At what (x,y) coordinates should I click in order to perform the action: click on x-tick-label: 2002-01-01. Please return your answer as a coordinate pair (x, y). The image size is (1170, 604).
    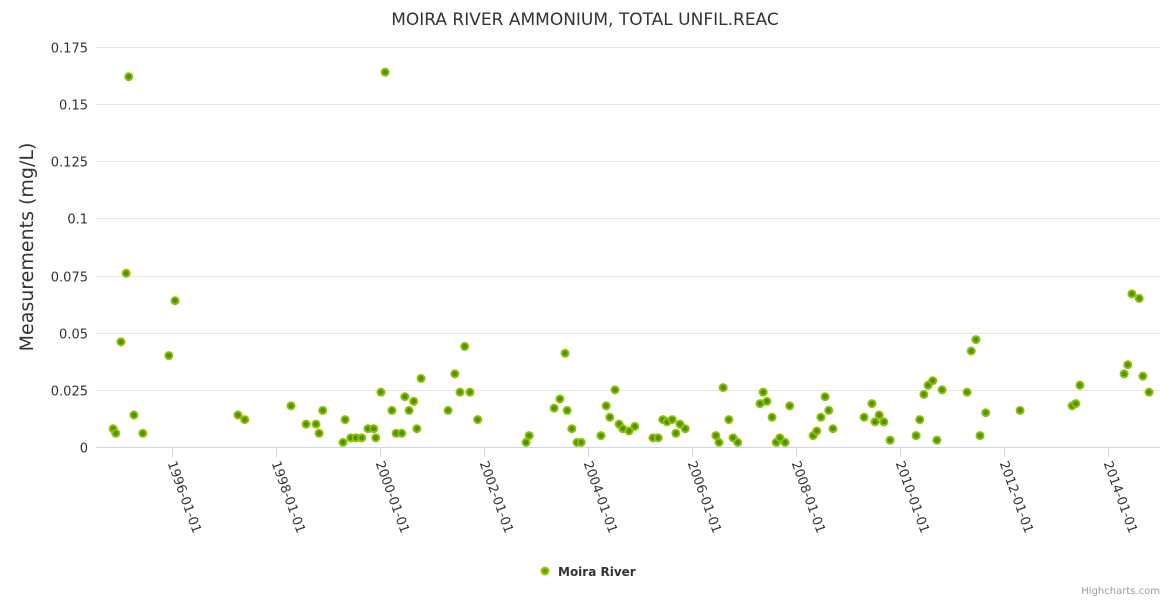
    Looking at the image, I should click on (496, 497).